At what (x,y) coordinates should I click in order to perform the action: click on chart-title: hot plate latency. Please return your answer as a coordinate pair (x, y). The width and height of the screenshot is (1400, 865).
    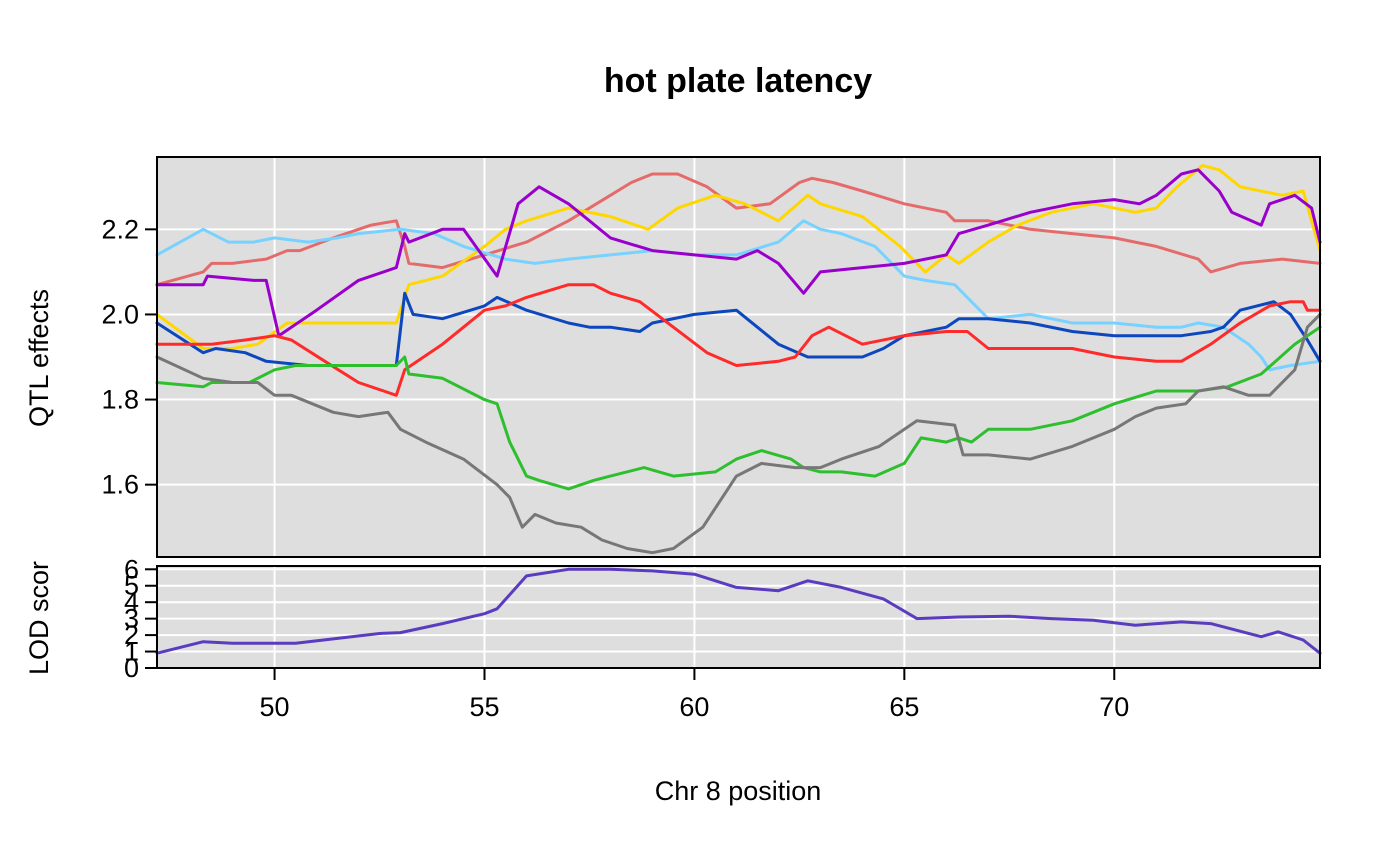
    Looking at the image, I should click on (738, 81).